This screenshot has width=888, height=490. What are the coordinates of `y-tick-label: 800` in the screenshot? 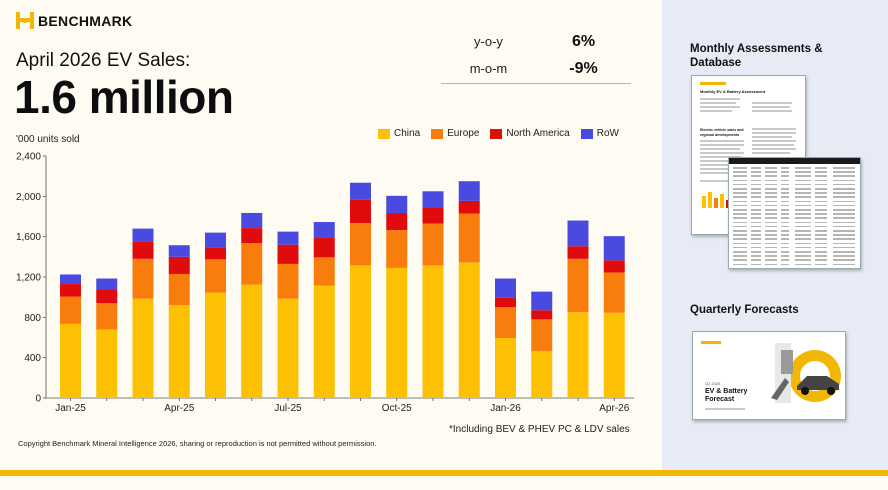 It's located at (32, 318).